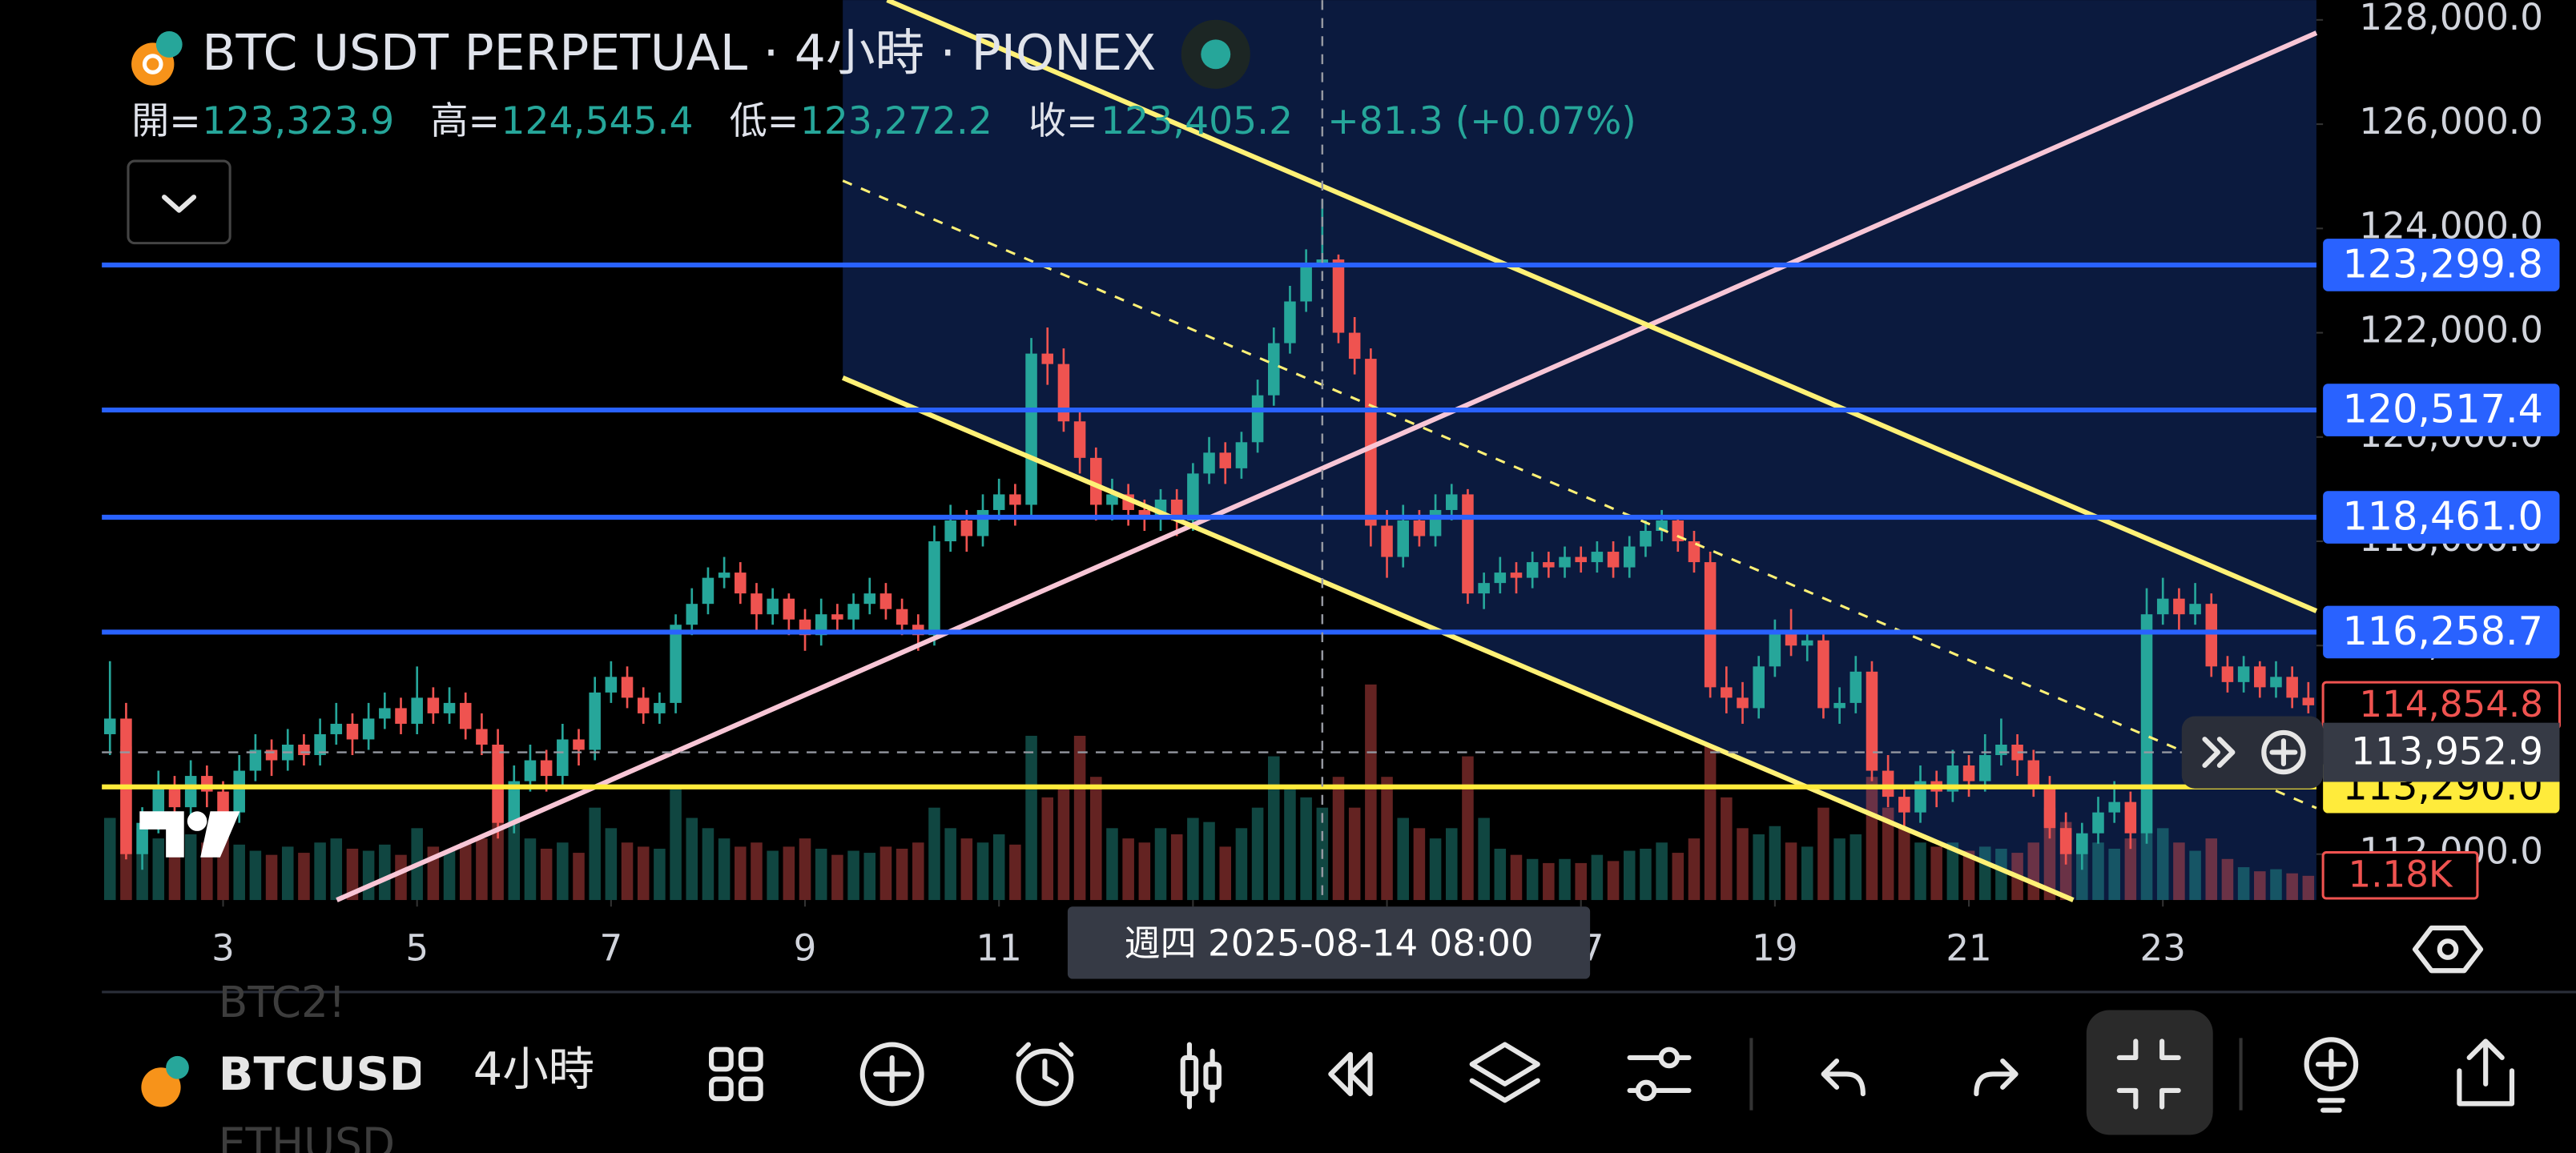  I want to click on x-tick-label: 21, so click(1969, 949).